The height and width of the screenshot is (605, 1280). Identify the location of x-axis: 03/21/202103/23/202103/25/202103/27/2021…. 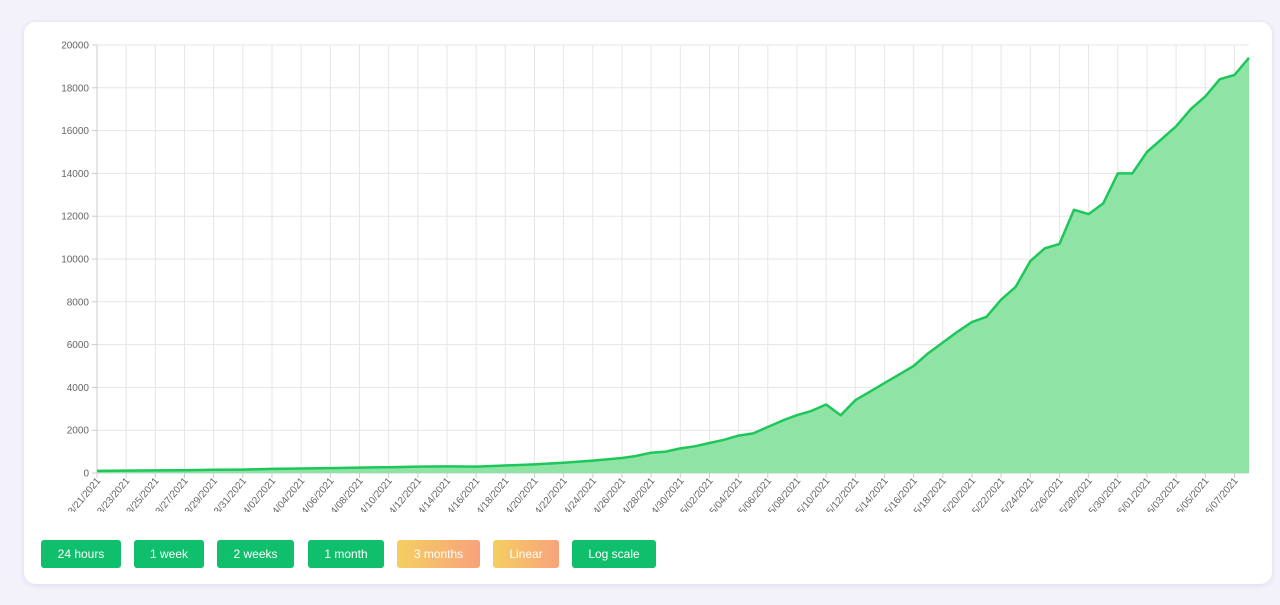
(656, 492).